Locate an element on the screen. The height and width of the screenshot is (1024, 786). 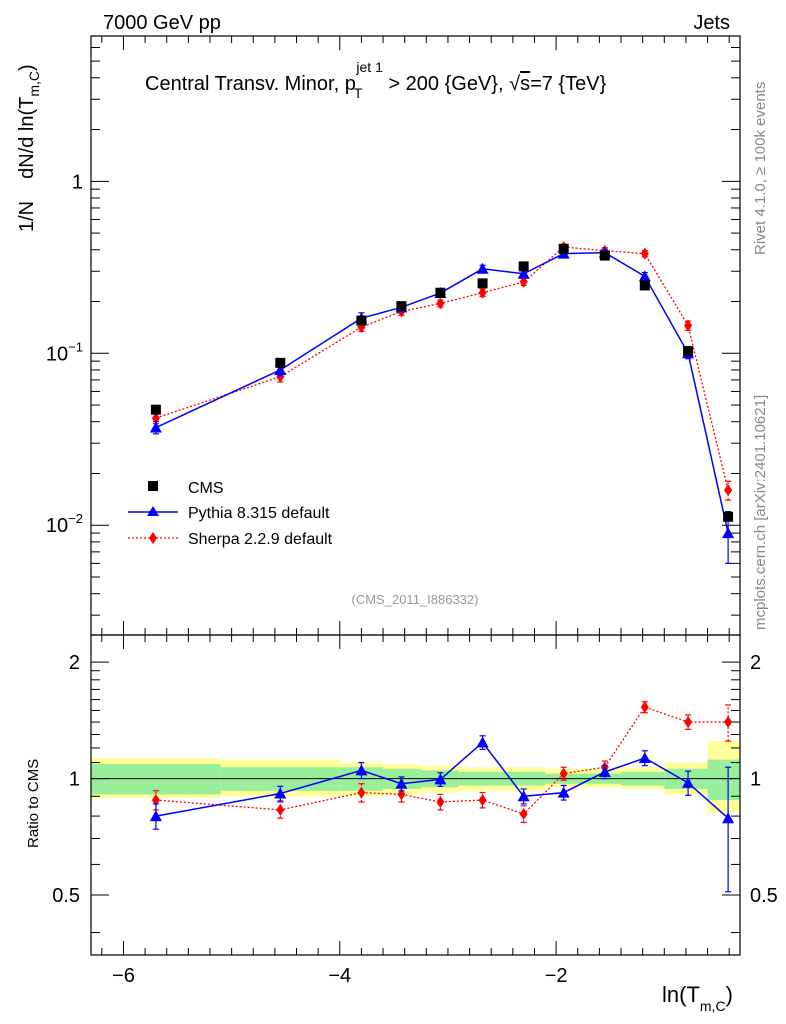
x-tick-label: −4 is located at coordinates (339, 976).